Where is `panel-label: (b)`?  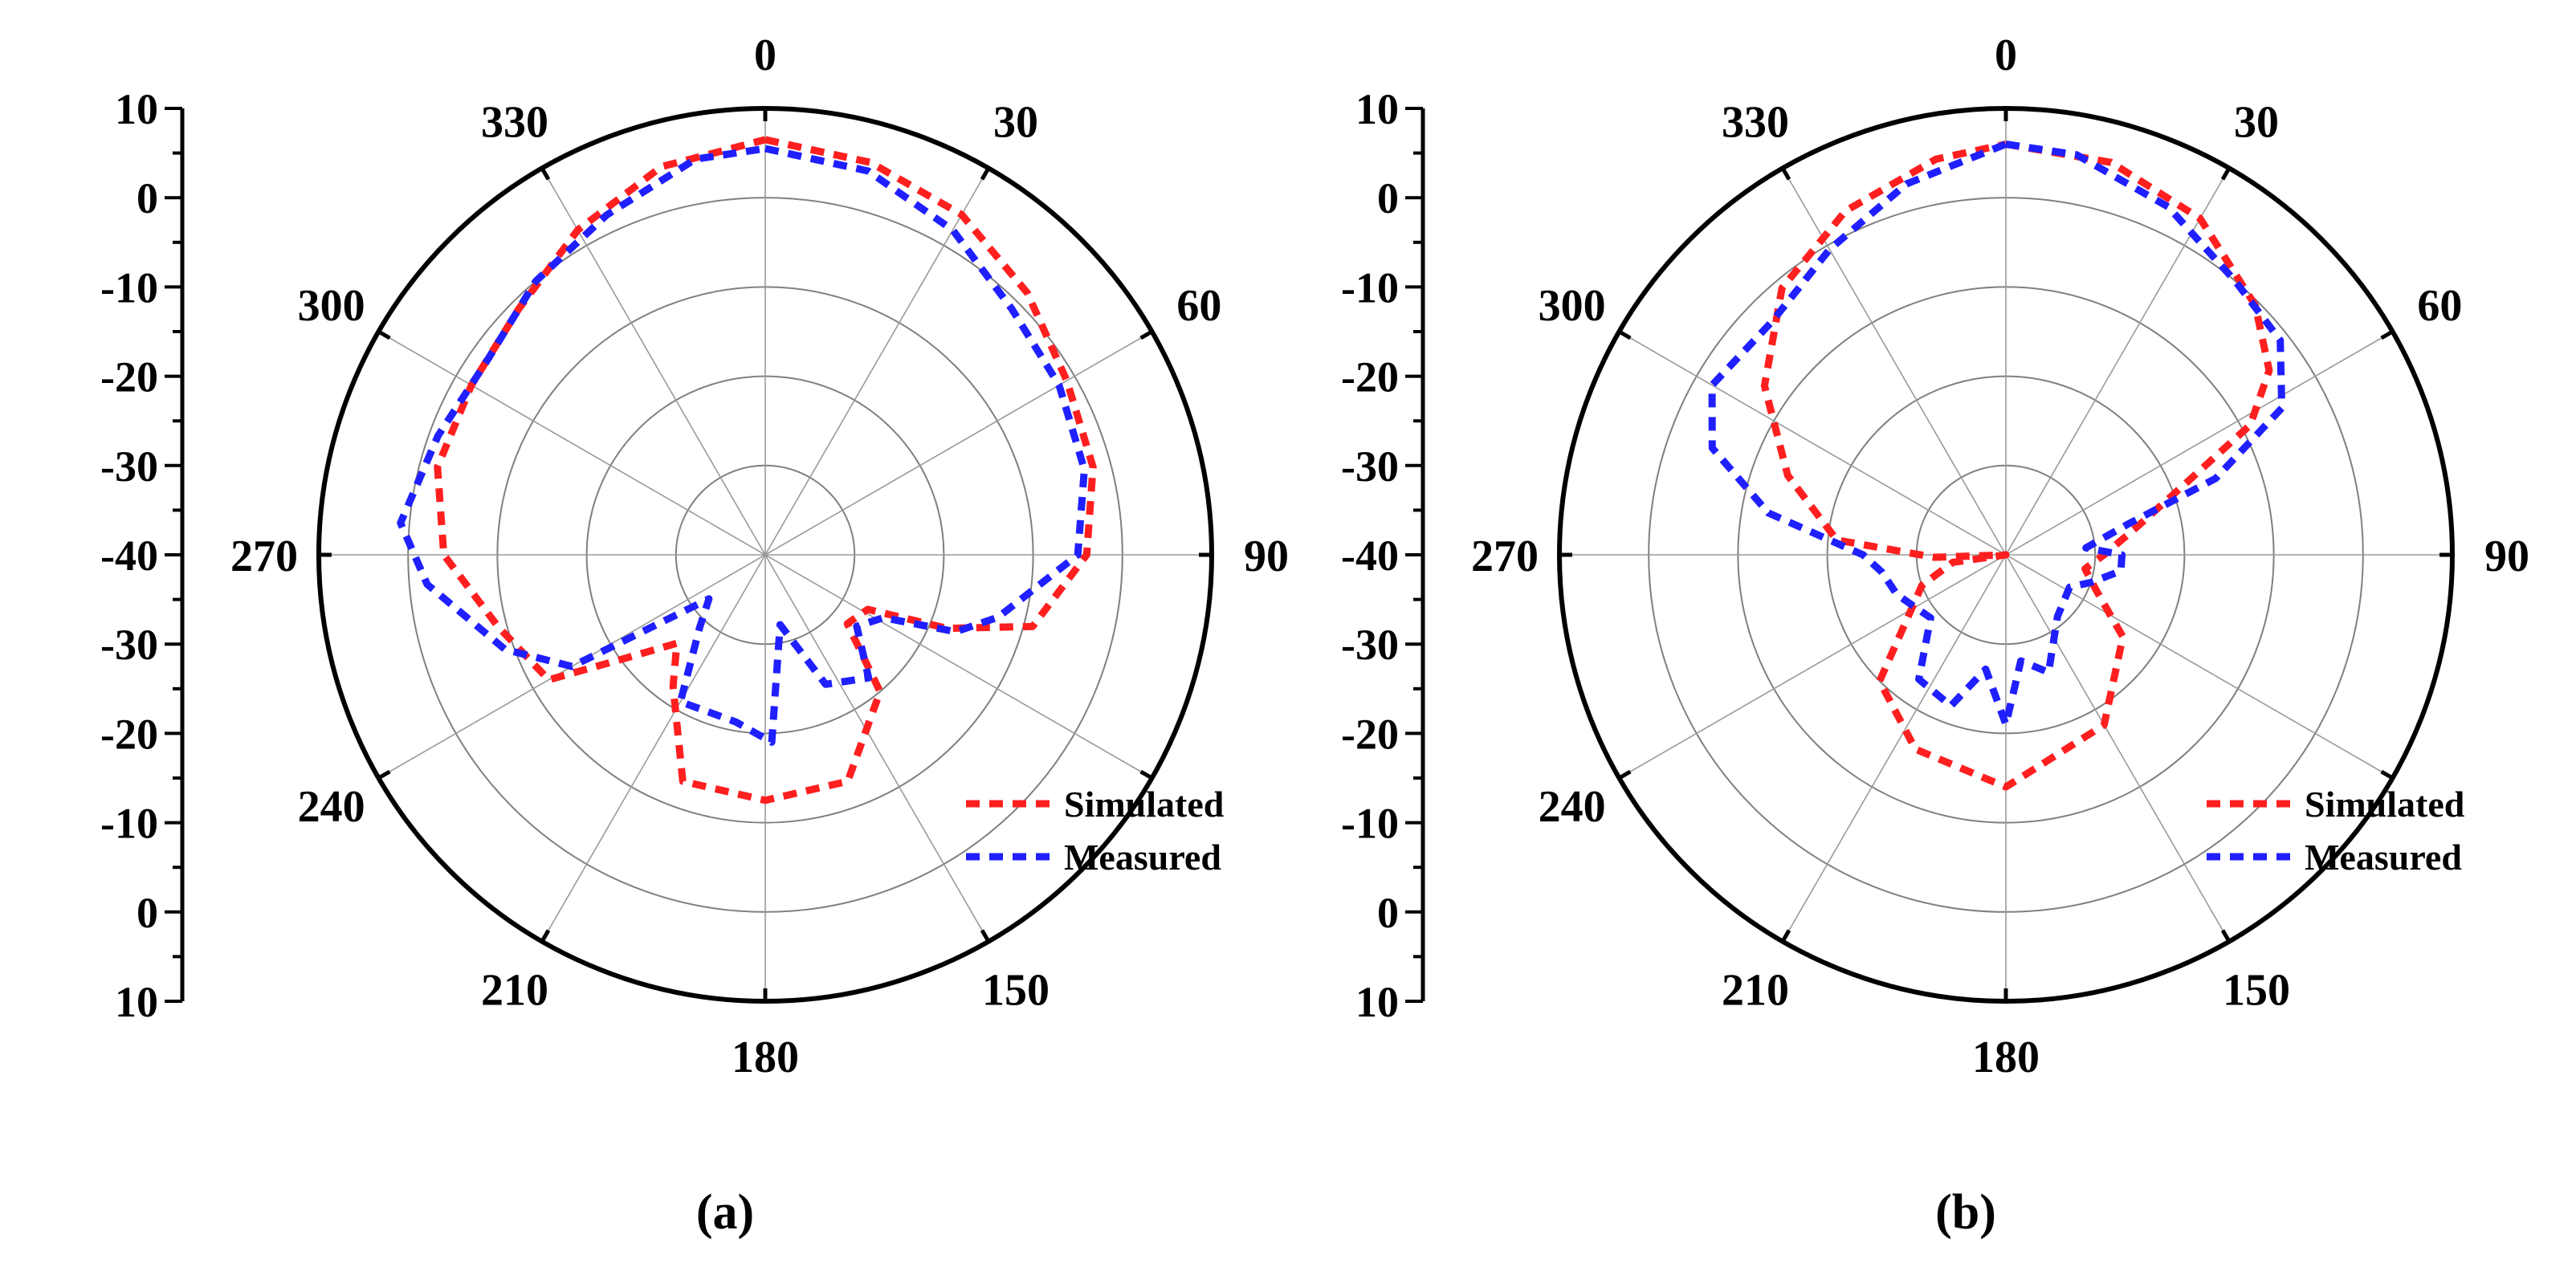 panel-label: (b) is located at coordinates (1965, 1212).